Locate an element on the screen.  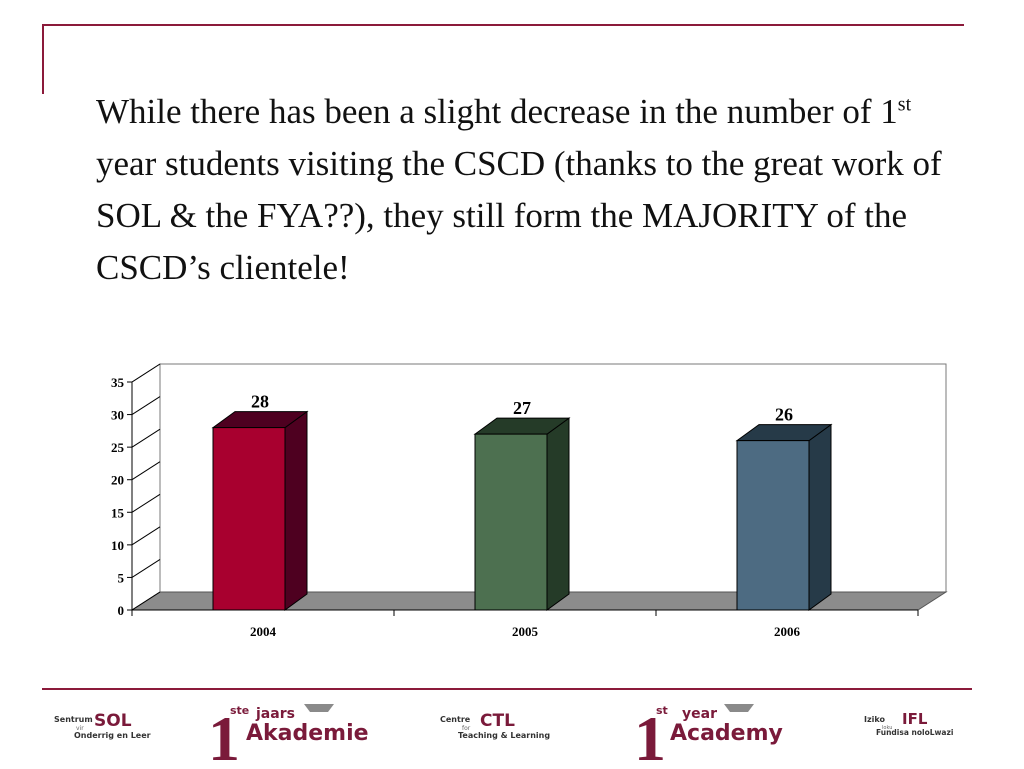
logo-ifl: Iziko loku IFL Fundisa noloLwazi is located at coordinates (917, 731).